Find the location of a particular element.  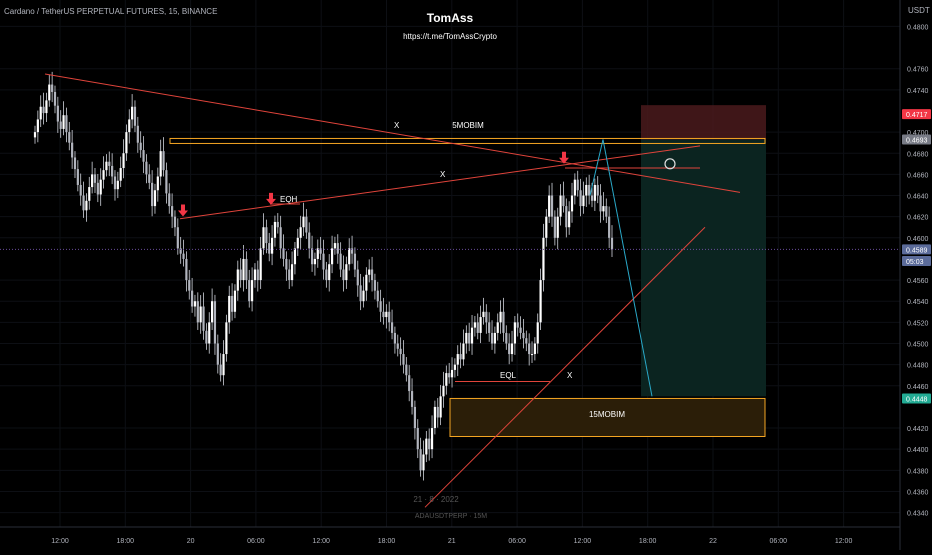

down-arrow-marker is located at coordinates (271, 198).